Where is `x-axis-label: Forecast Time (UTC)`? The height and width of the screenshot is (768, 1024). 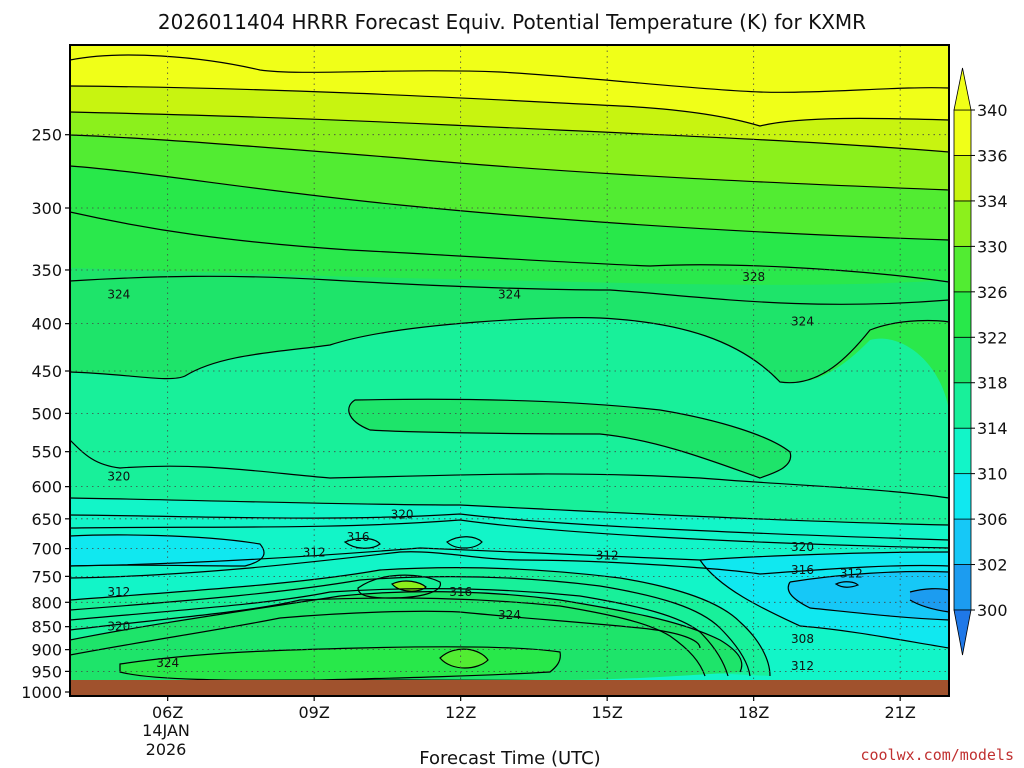
x-axis-label: Forecast Time (UTC) is located at coordinates (509, 758).